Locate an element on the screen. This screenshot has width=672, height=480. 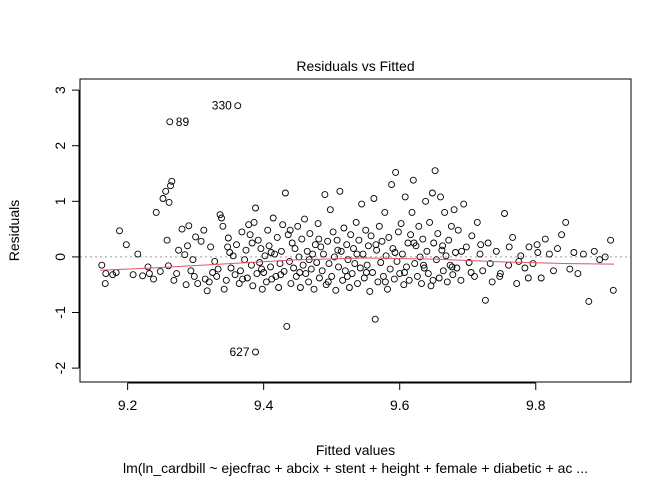
x-axis-label: Fitted values is located at coordinates (355, 450).